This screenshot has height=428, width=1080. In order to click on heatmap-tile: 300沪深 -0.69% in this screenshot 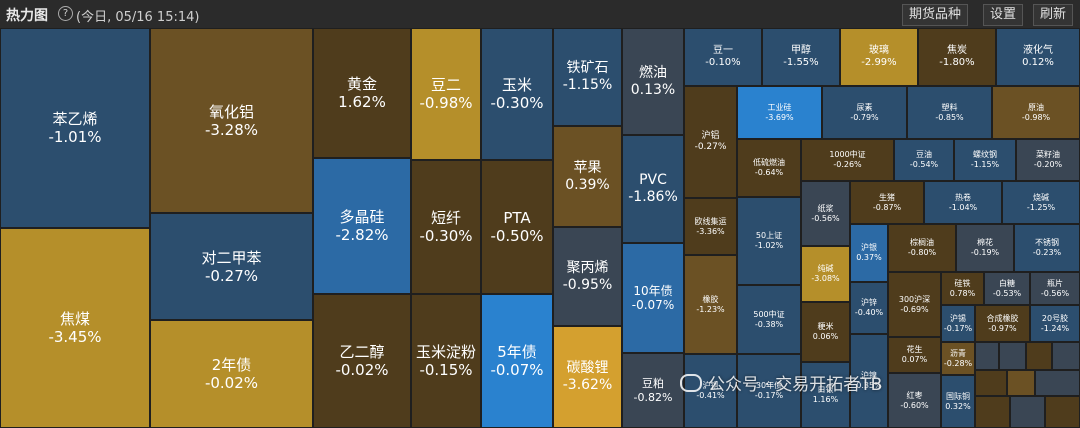, I will do `click(914, 304)`.